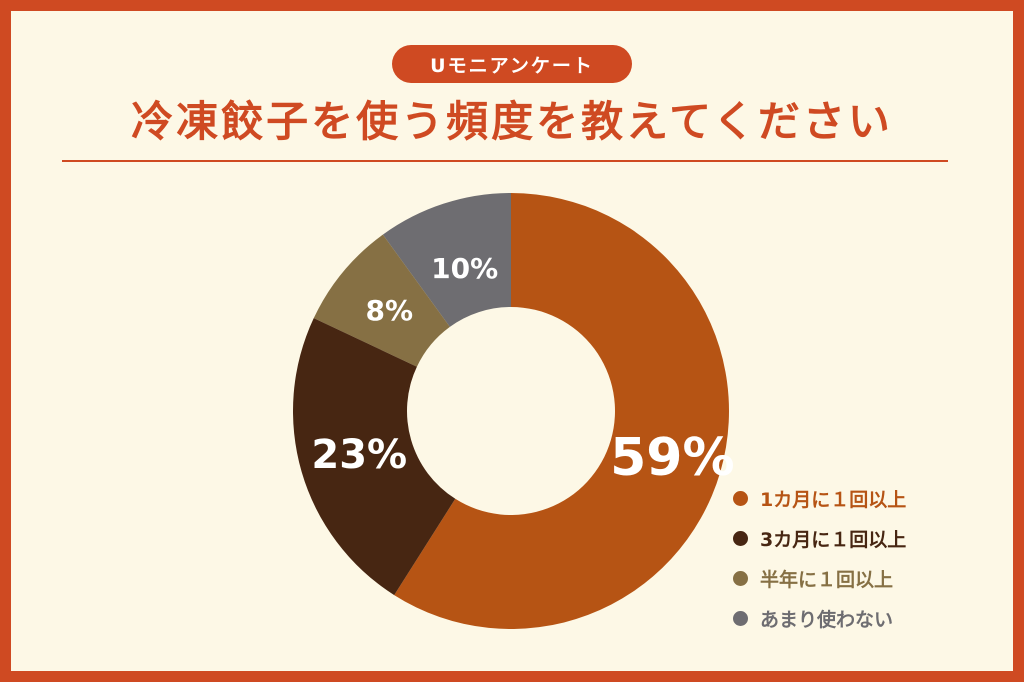 This screenshot has width=1024, height=682. What do you see at coordinates (512, 121) in the screenshot?
I see `page-title: 冷凍餃子を使う頻度を教えてください` at bounding box center [512, 121].